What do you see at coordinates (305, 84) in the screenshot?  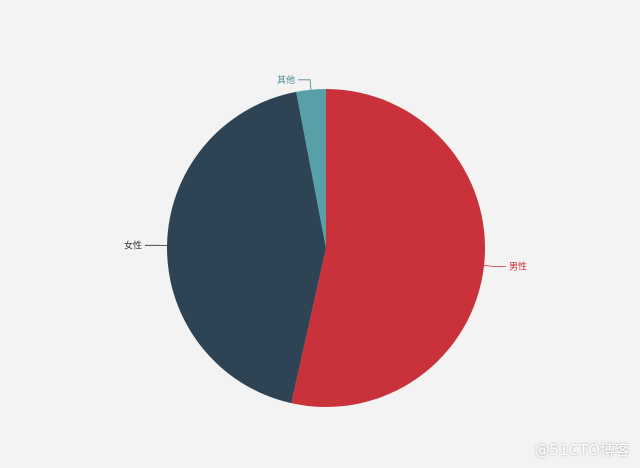 I see `pie-leader-line-other` at bounding box center [305, 84].